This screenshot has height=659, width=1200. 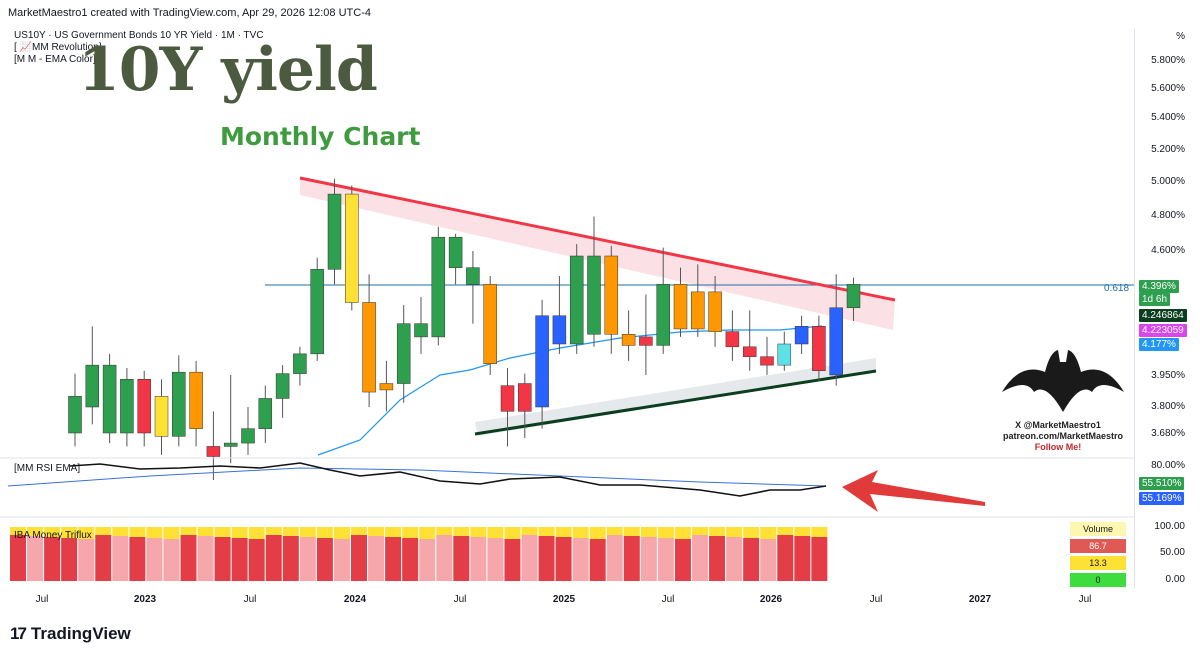 What do you see at coordinates (913, 491) in the screenshot?
I see `red-arrow-icon` at bounding box center [913, 491].